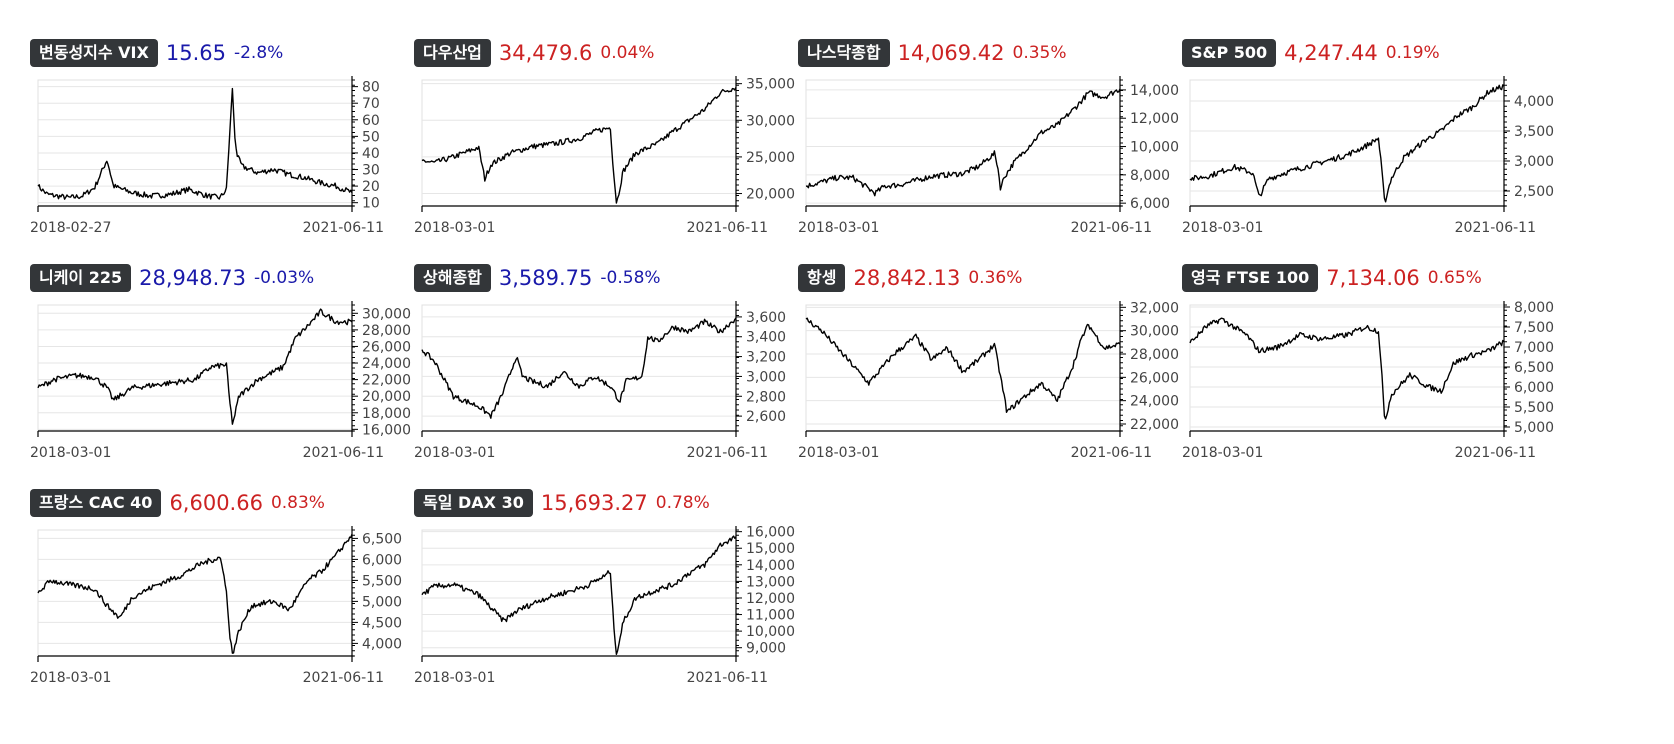 The height and width of the screenshot is (744, 1674). I want to click on index-name-badge: S&P 500, so click(1229, 53).